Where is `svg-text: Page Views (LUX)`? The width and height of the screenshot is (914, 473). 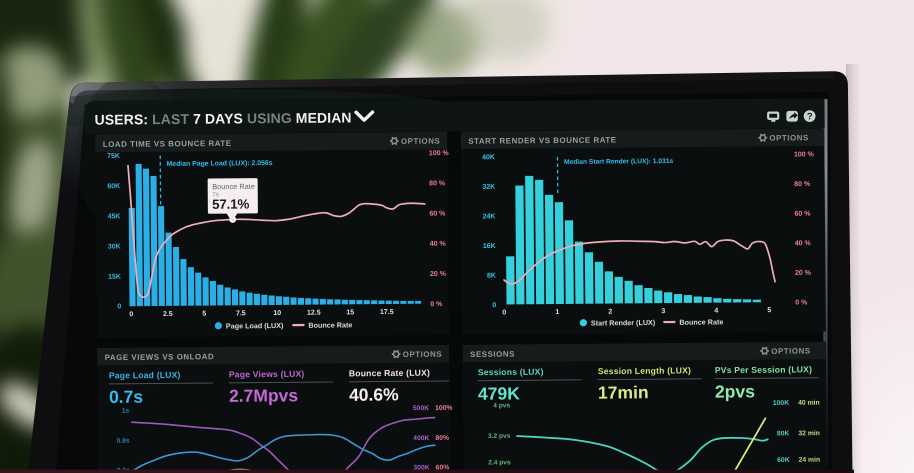
svg-text: Page Views (LUX) is located at coordinates (267, 374).